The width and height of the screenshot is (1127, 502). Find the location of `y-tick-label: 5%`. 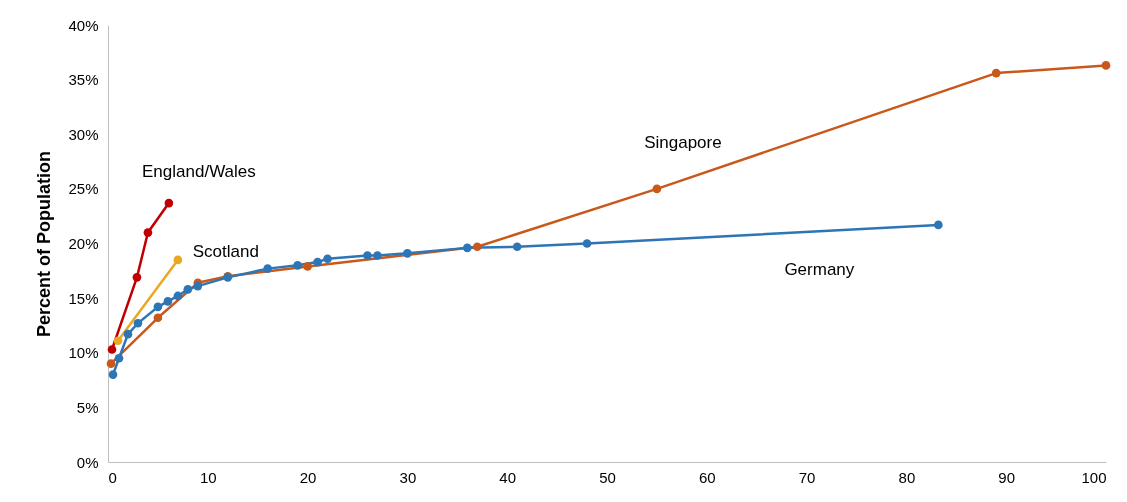

y-tick-label: 5% is located at coordinates (87, 407).